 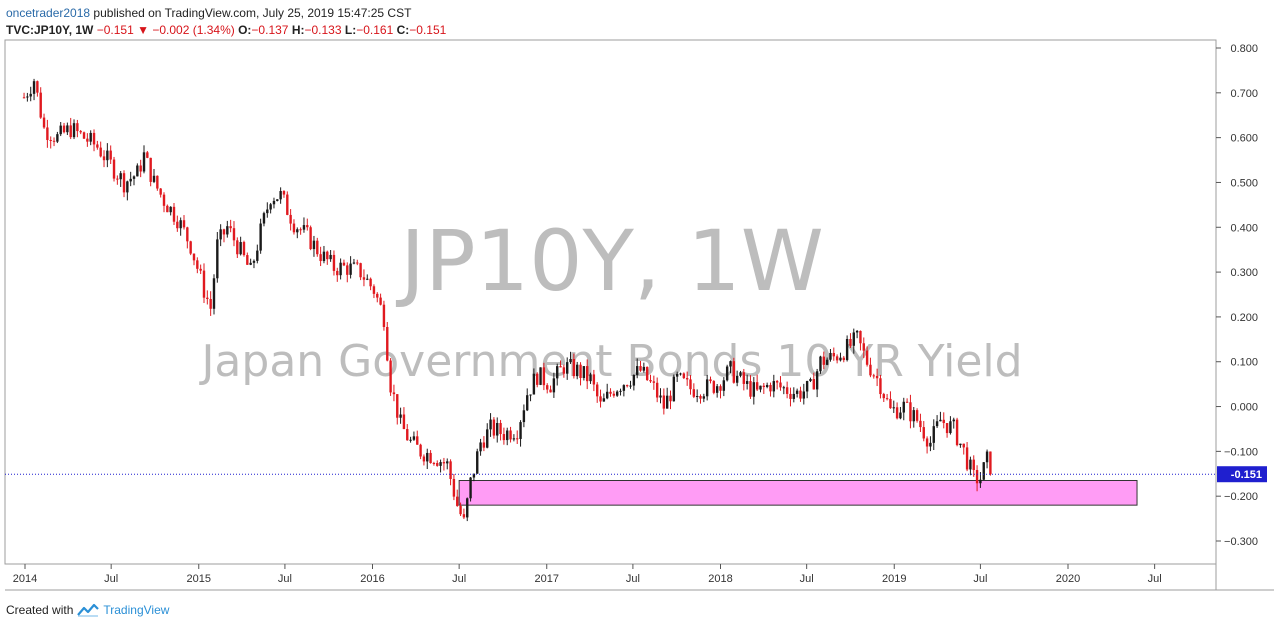 What do you see at coordinates (115, 30) in the screenshot?
I see `last-price: −0.151` at bounding box center [115, 30].